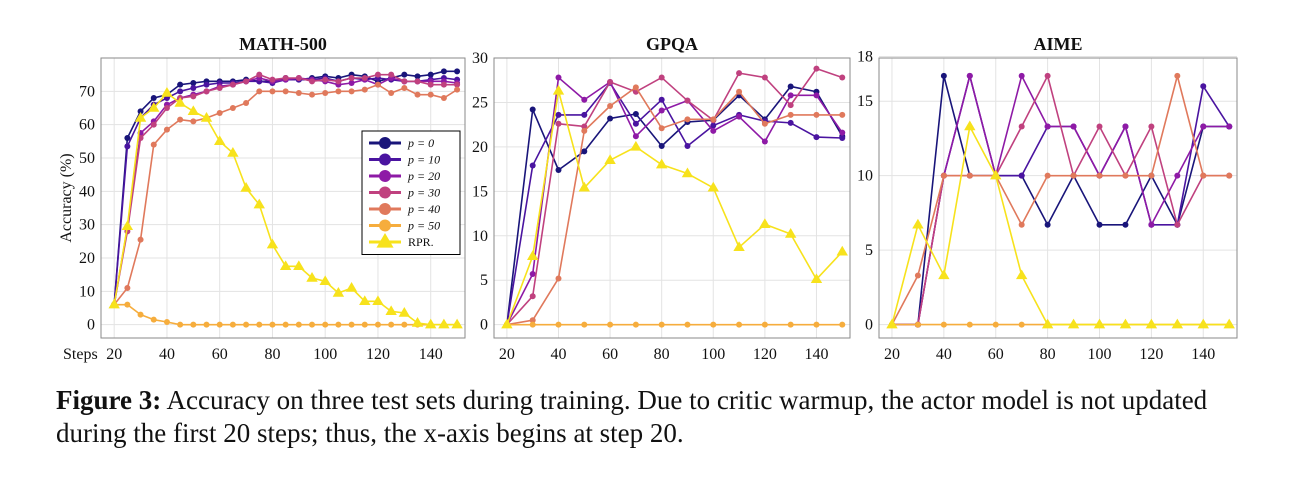 The image size is (1300, 481). Describe the element at coordinates (385, 159) in the screenshot. I see `legend-marker-p10` at that location.